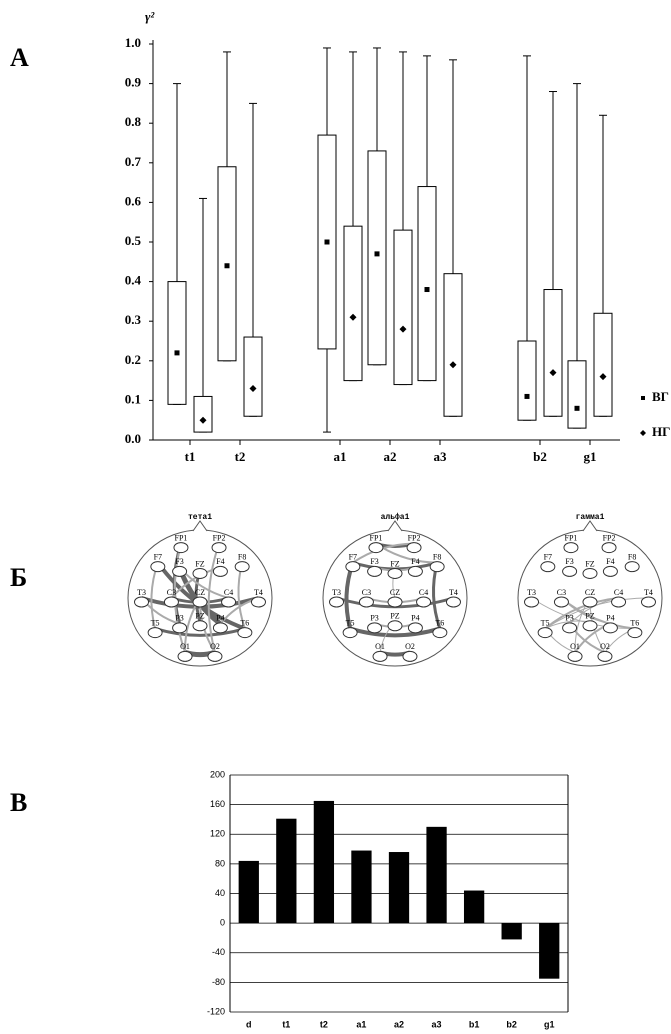 This screenshot has width=671, height=1034. What do you see at coordinates (133, 82) in the screenshot?
I see `y-tick-label: 0.9` at bounding box center [133, 82].